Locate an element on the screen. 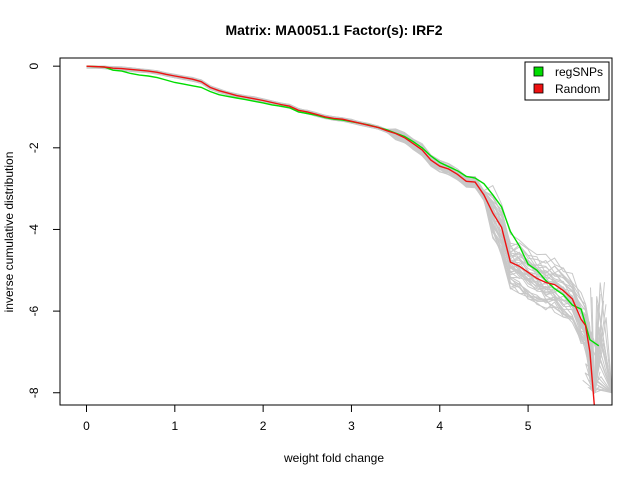  legend-box is located at coordinates (567, 81).